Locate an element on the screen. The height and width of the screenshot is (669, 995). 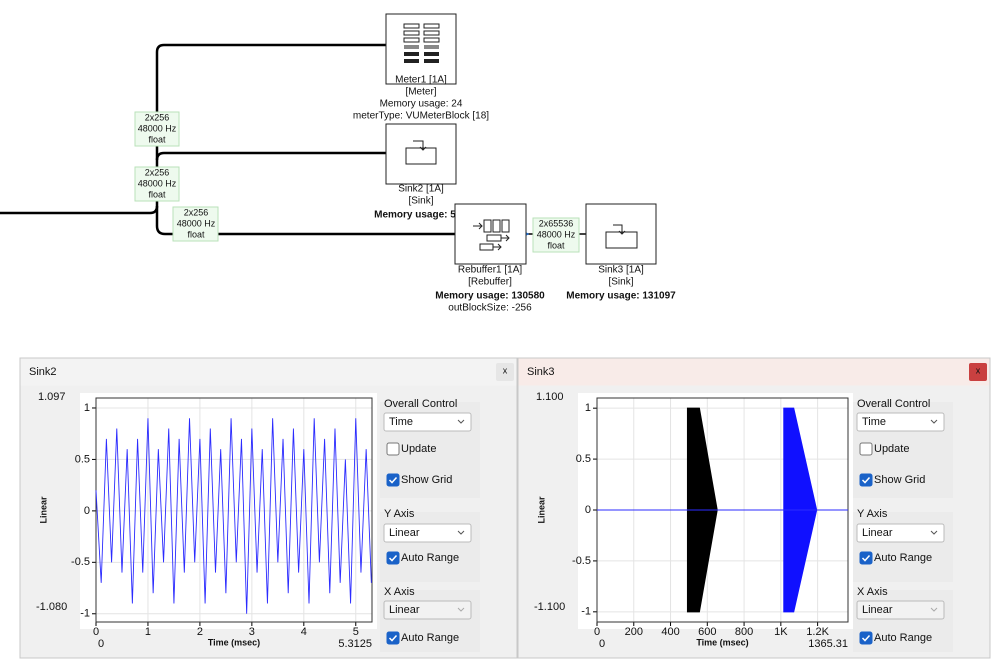
range-label: 1.100 is located at coordinates (550, 397).